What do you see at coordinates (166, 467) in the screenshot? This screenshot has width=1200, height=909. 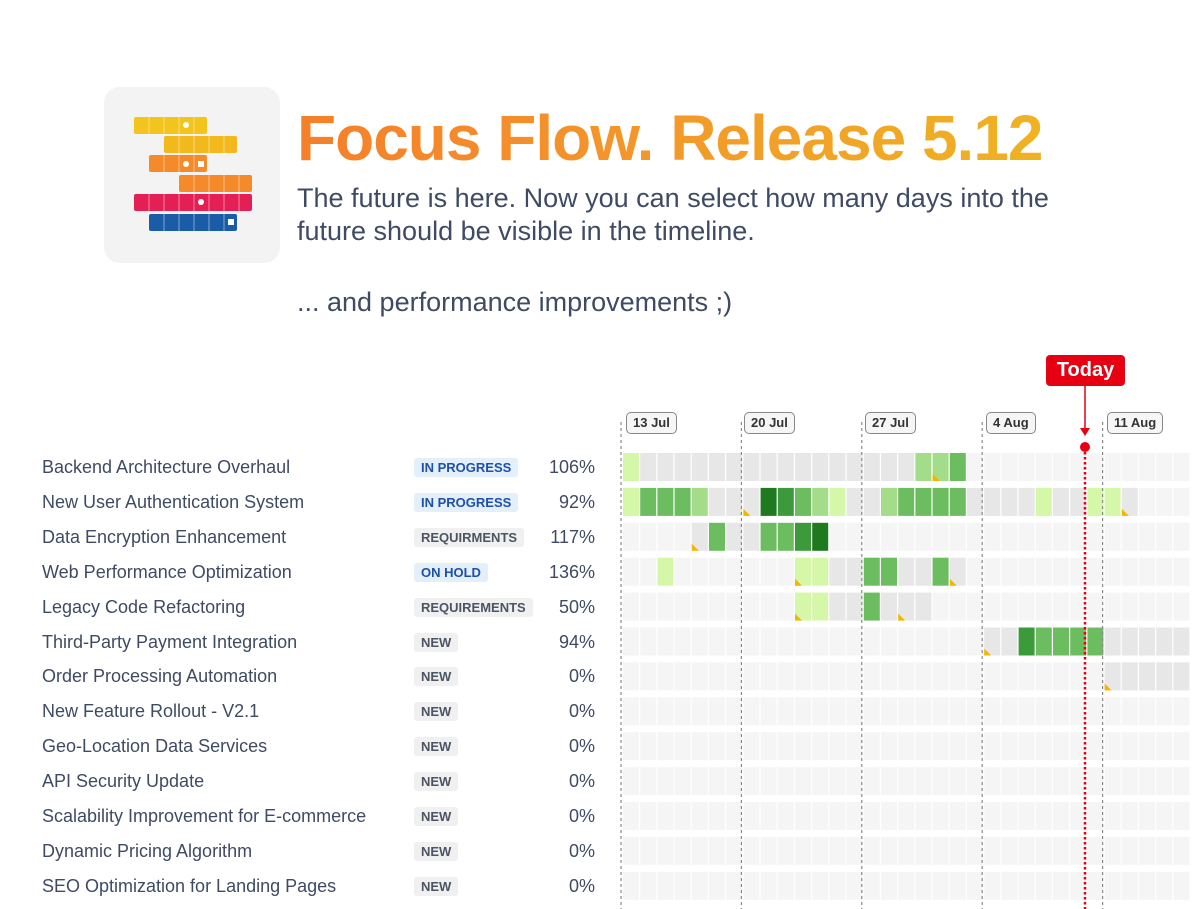 I see `task-name: Backend Architecture Overhaul` at bounding box center [166, 467].